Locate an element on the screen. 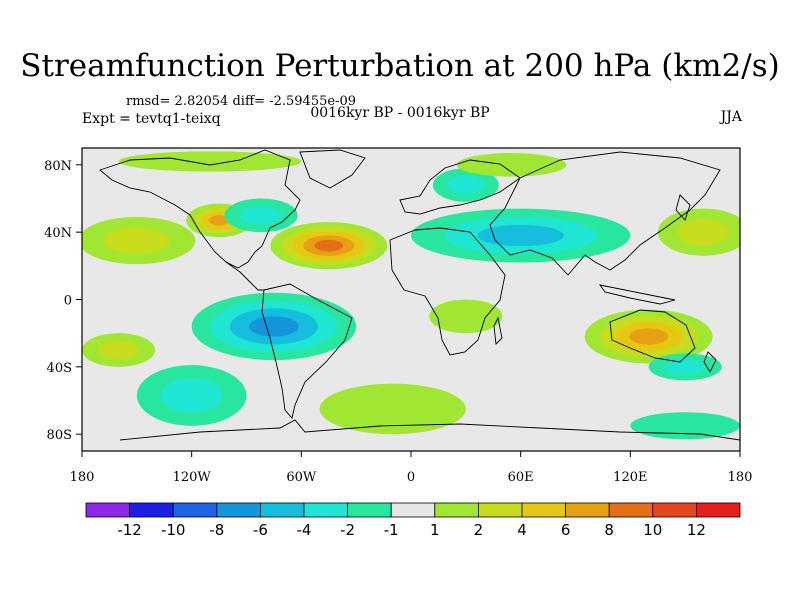  colorbar-label: -10 is located at coordinates (173, 530).